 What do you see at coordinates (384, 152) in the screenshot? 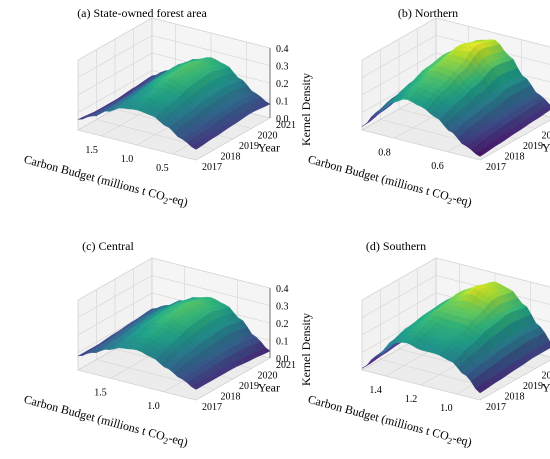
I see `carbon-tick-label: 0.8` at bounding box center [384, 152].